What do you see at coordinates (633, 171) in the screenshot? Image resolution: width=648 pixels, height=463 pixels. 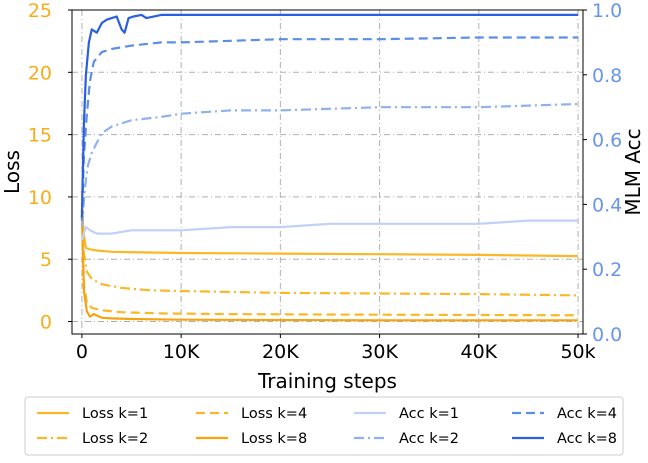 I see `y-axis-right-title: MLM Acc` at bounding box center [633, 171].